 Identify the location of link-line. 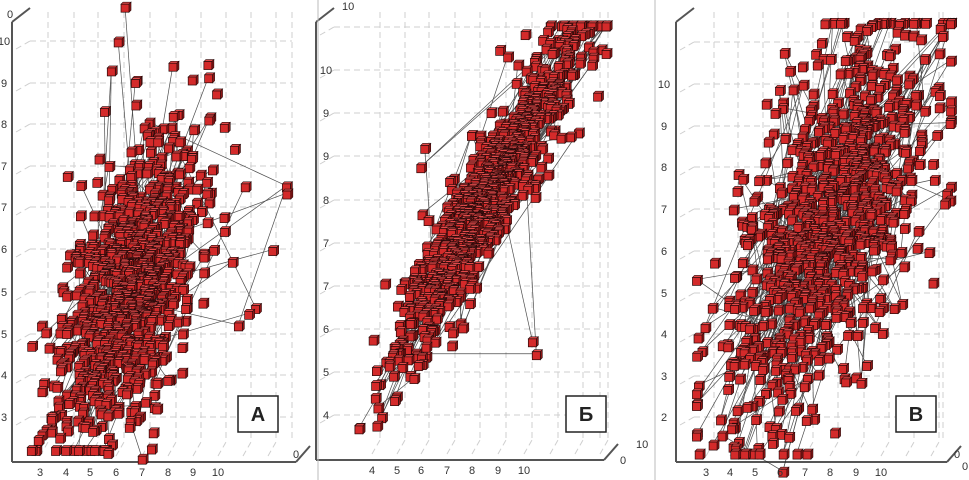
(262, 255).